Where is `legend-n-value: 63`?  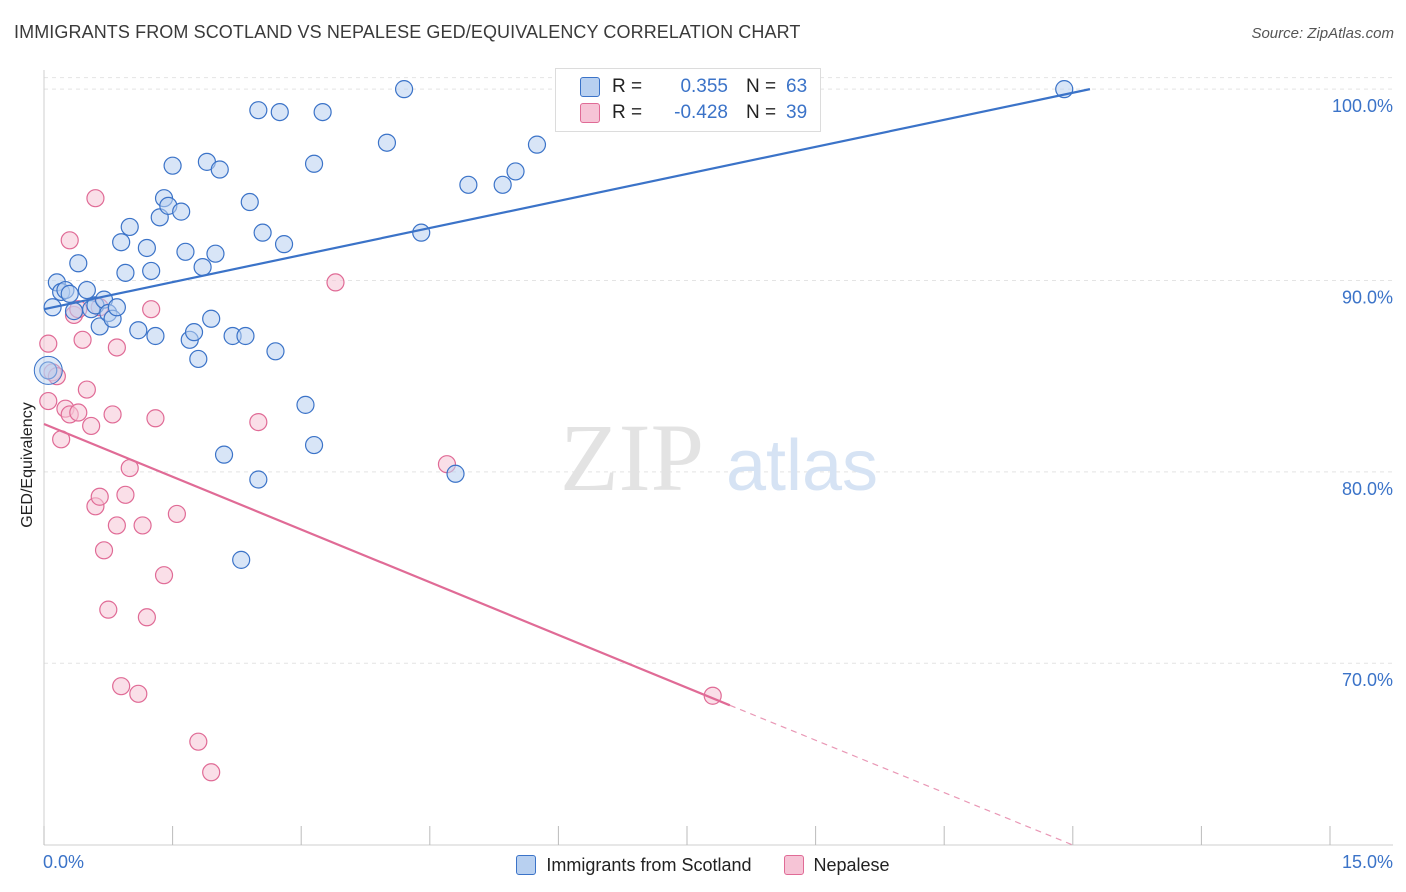 legend-n-value: 63 is located at coordinates (797, 86).